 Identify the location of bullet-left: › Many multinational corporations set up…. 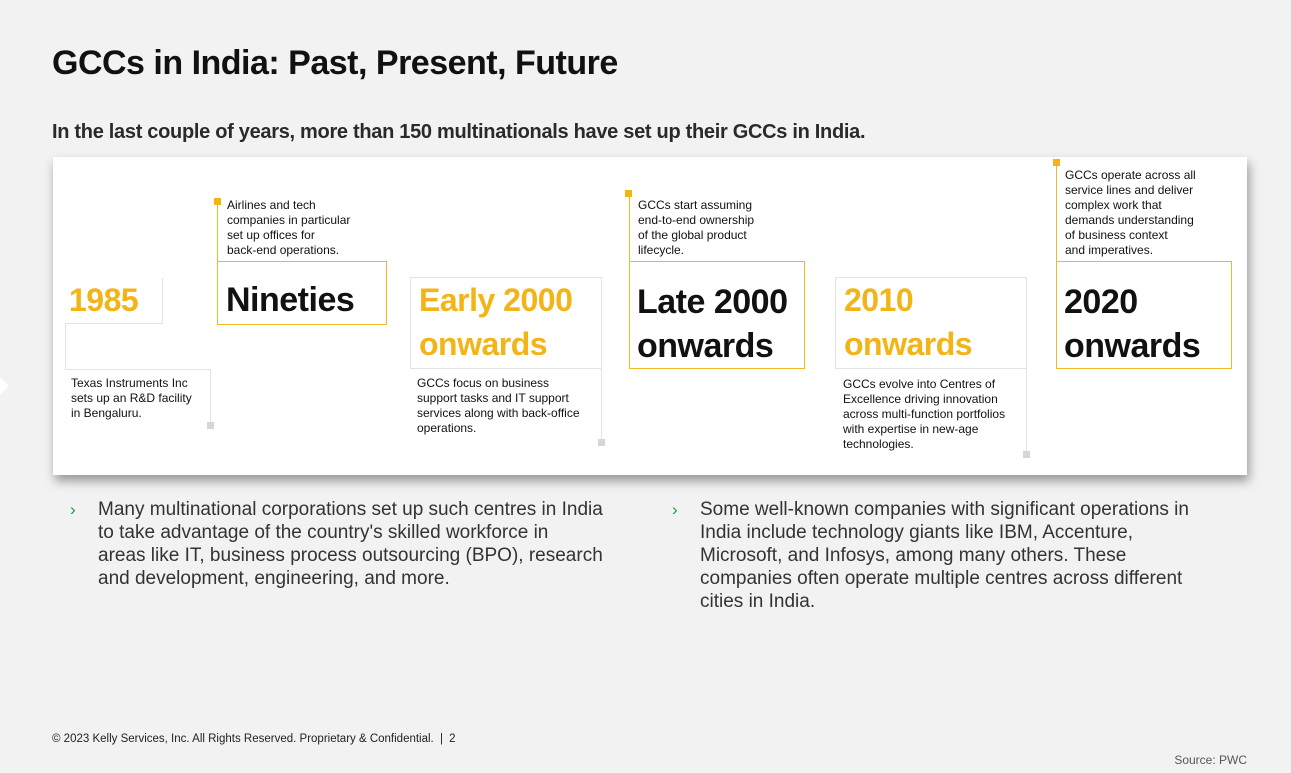
(349, 544).